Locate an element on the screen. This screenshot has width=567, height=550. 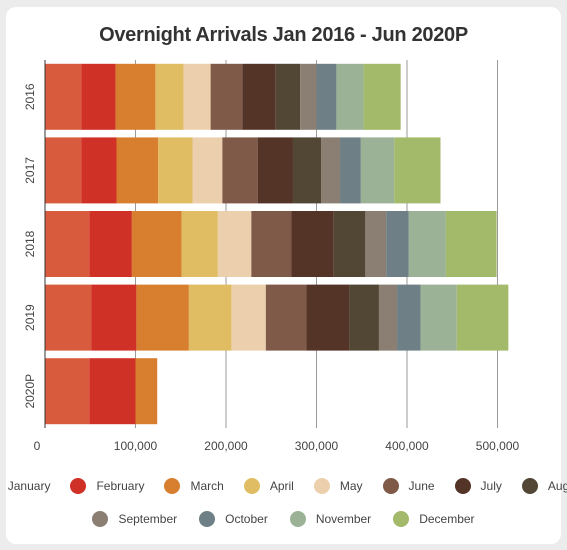
legend-item-september: September is located at coordinates (134, 519).